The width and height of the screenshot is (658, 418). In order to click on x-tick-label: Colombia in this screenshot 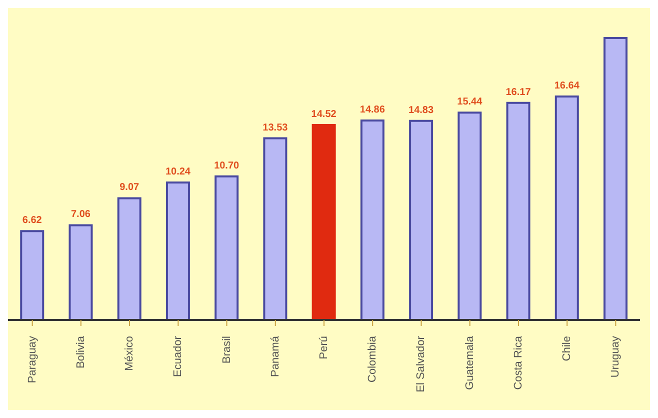, I will do `click(372, 358)`.